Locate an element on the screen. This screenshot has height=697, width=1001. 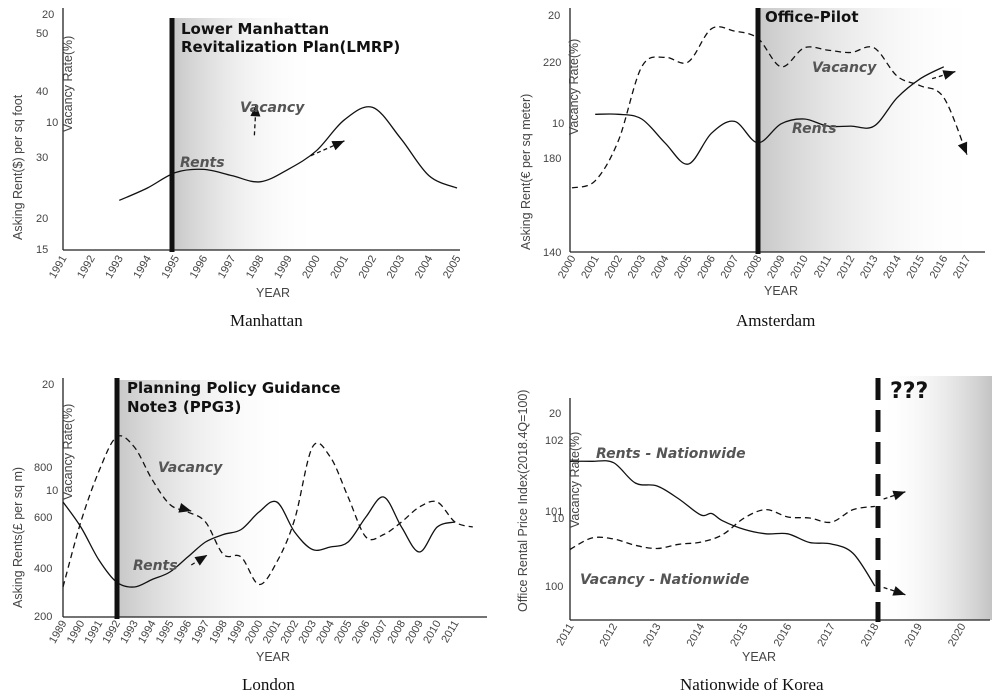
x-tick-label: 2007 is located at coordinates (730, 267).